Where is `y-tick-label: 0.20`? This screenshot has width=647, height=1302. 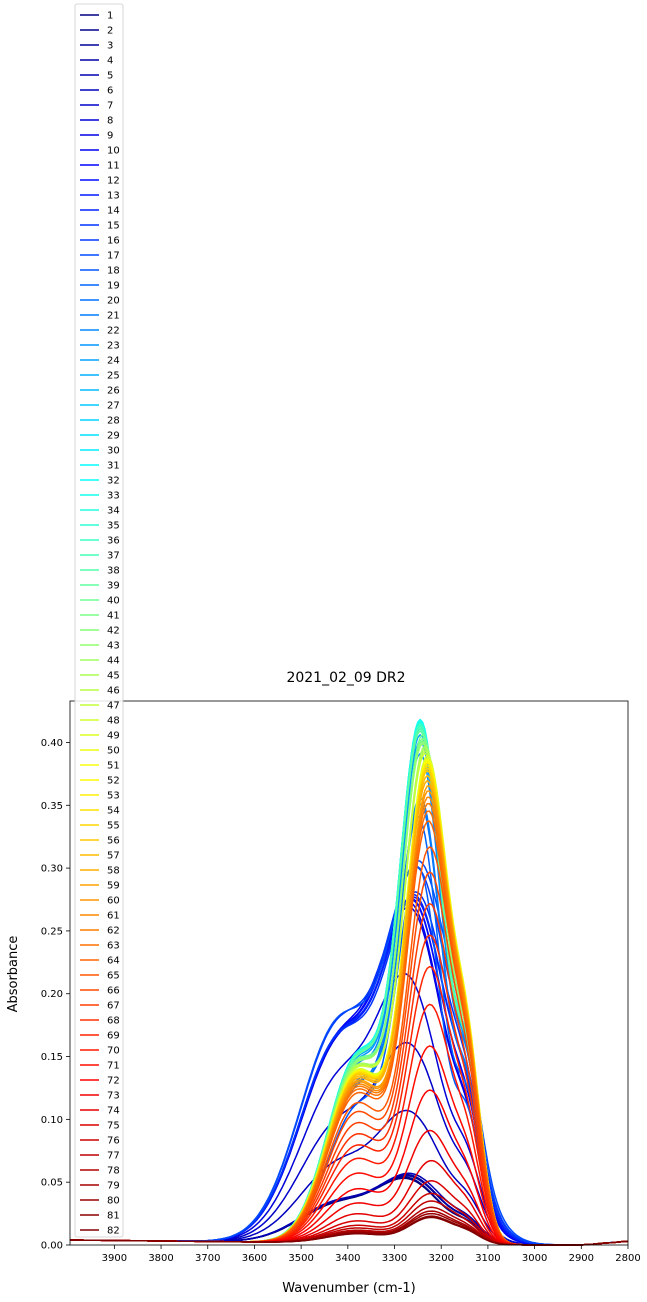 y-tick-label: 0.20 is located at coordinates (52, 994).